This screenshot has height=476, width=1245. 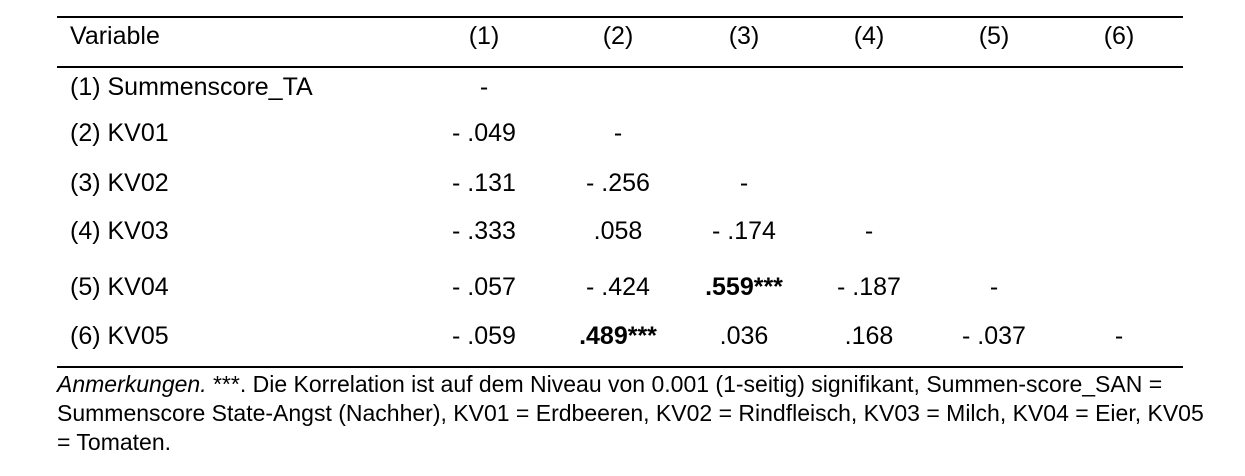 What do you see at coordinates (744, 36) in the screenshot?
I see `header-col-3: (3)` at bounding box center [744, 36].